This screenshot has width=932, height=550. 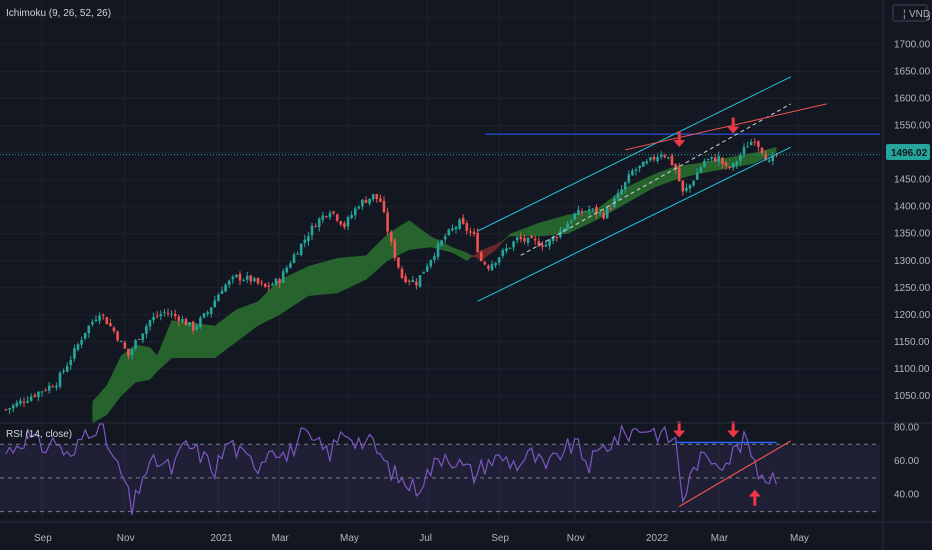 What do you see at coordinates (391, 469) in the screenshot?
I see `rsi-line` at bounding box center [391, 469].